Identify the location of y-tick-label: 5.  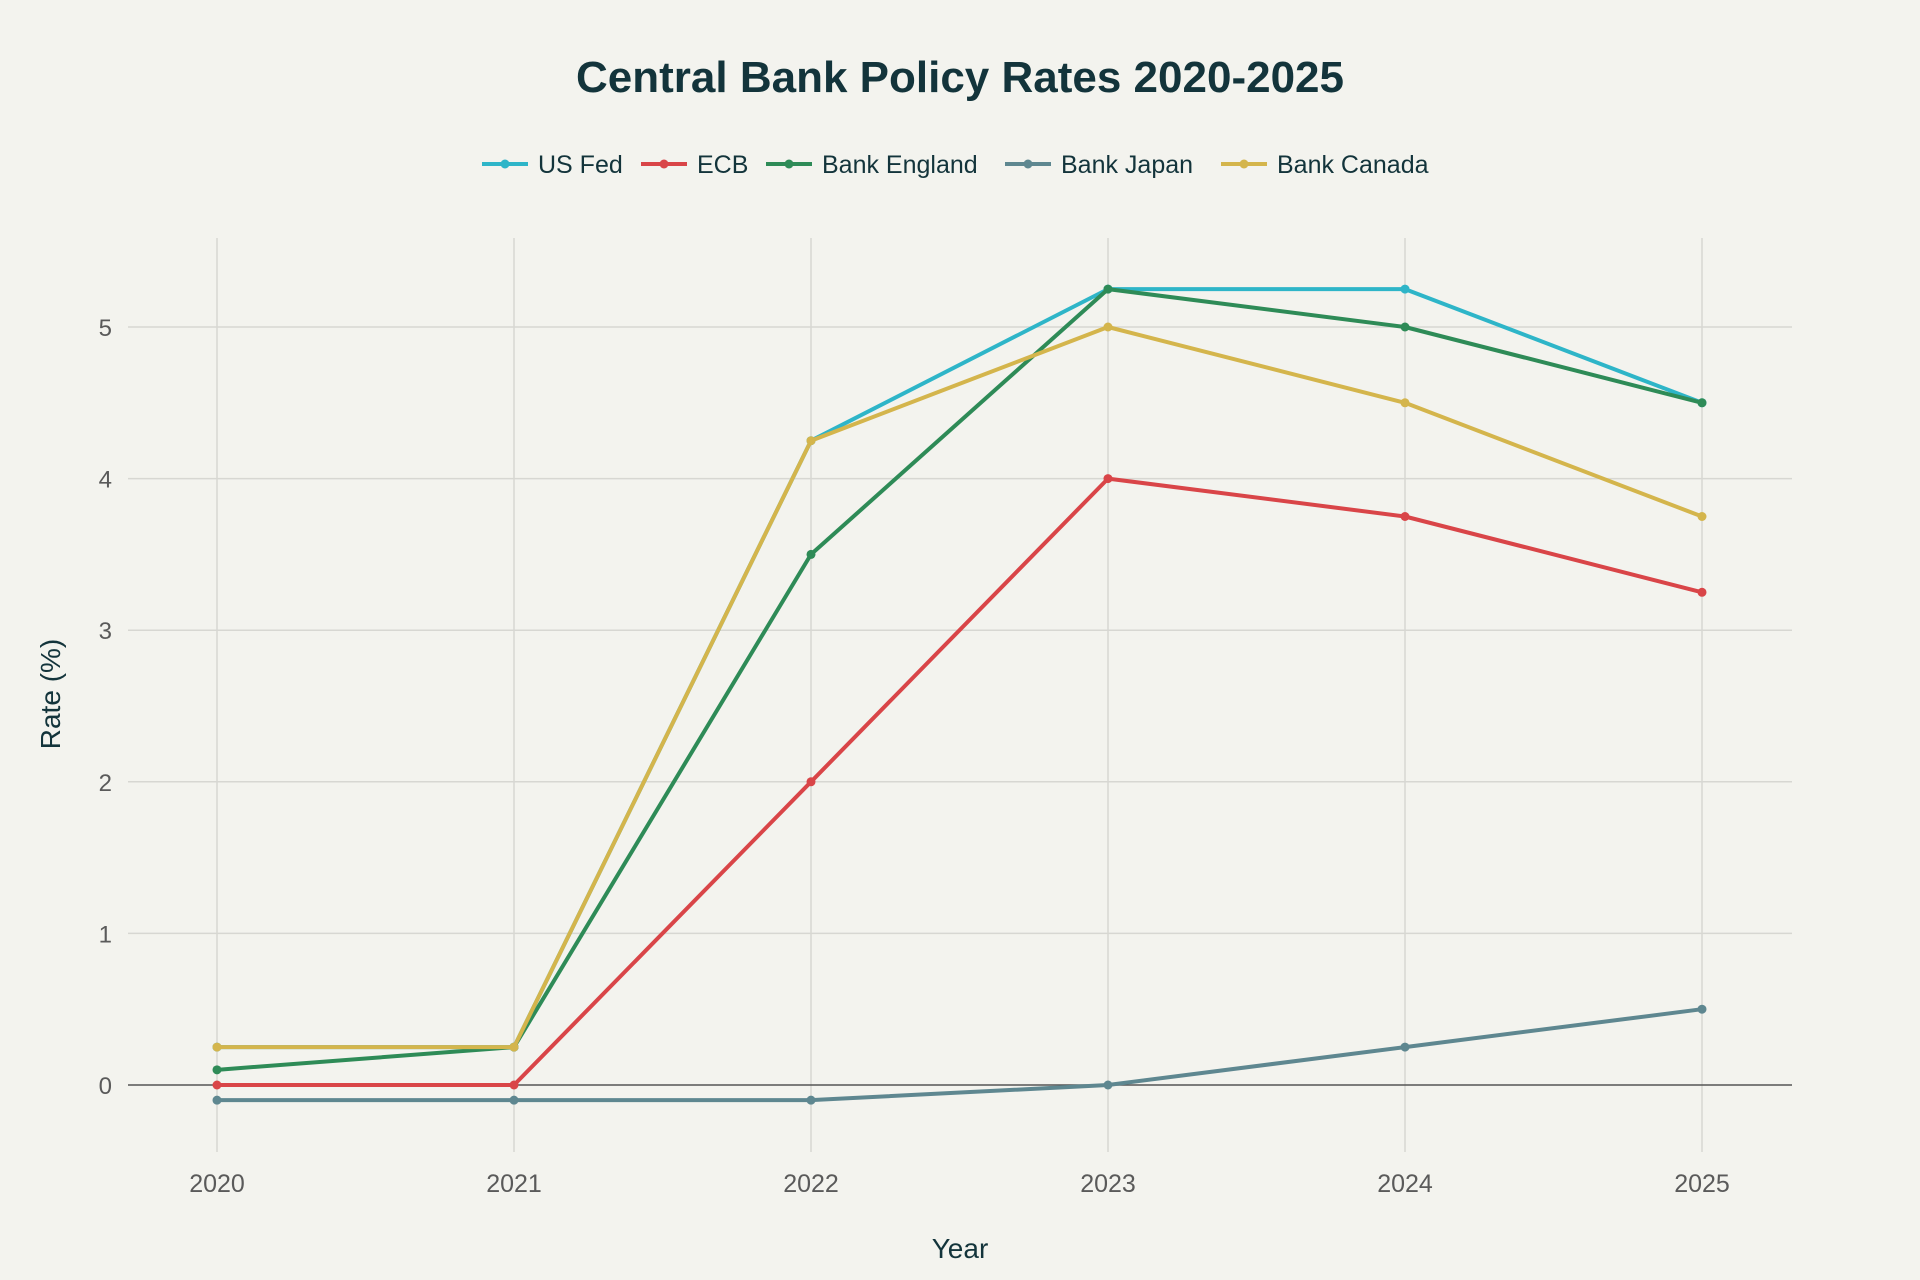
(105, 328).